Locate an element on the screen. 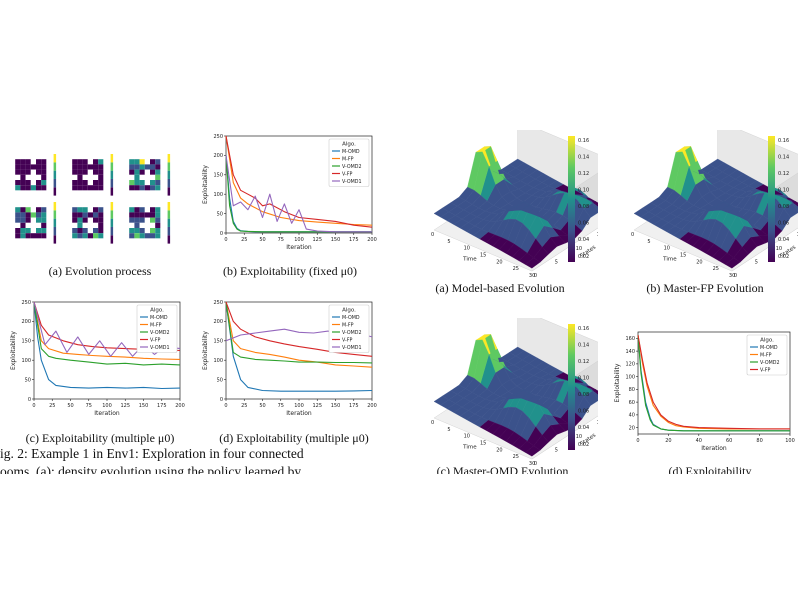  x-tick-label: 40 is located at coordinates (699, 441).